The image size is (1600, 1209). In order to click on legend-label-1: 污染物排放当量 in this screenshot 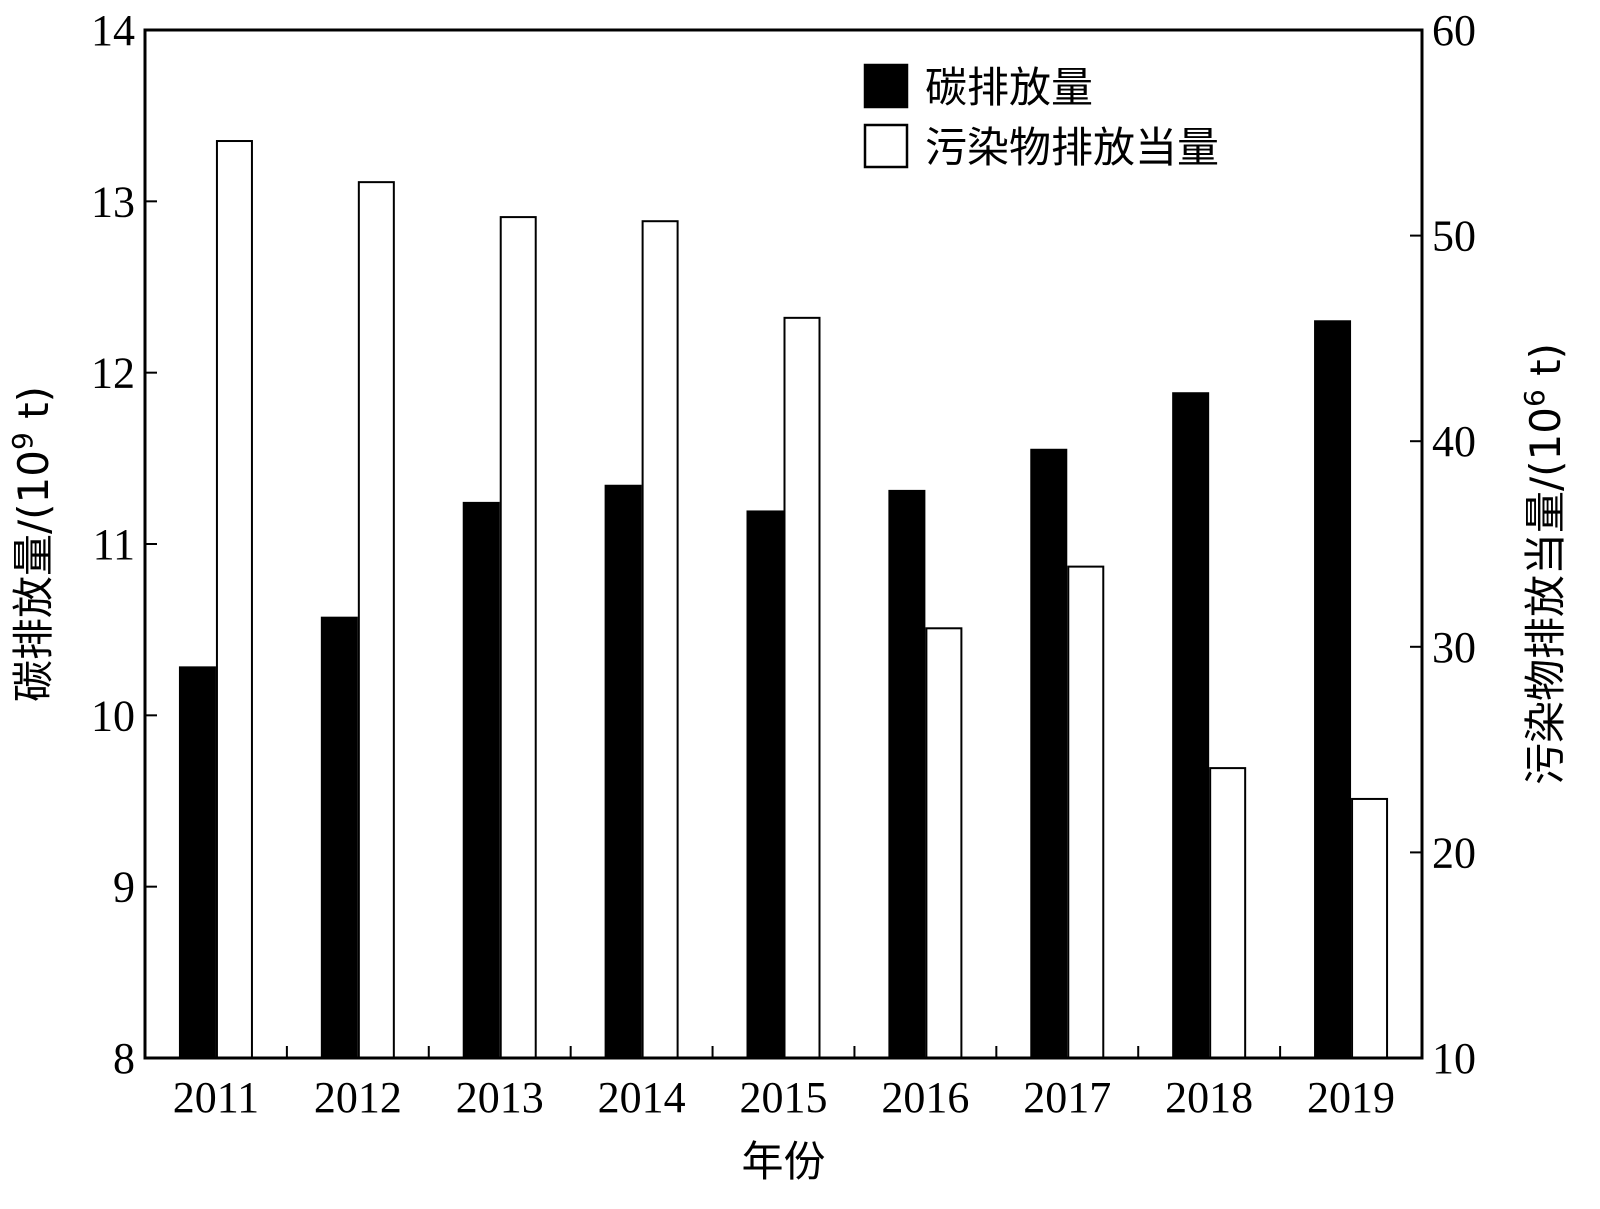, I will do `click(1072, 147)`.